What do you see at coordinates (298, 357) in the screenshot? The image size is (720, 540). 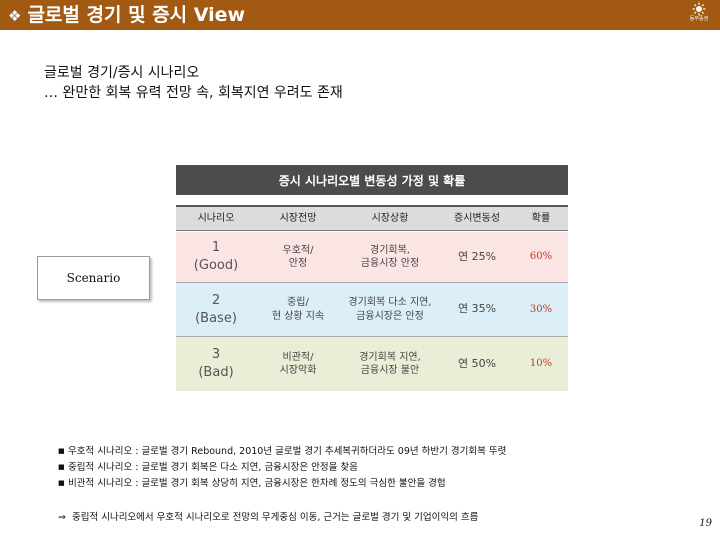 I see `outlook-line-1: 비관적/` at bounding box center [298, 357].